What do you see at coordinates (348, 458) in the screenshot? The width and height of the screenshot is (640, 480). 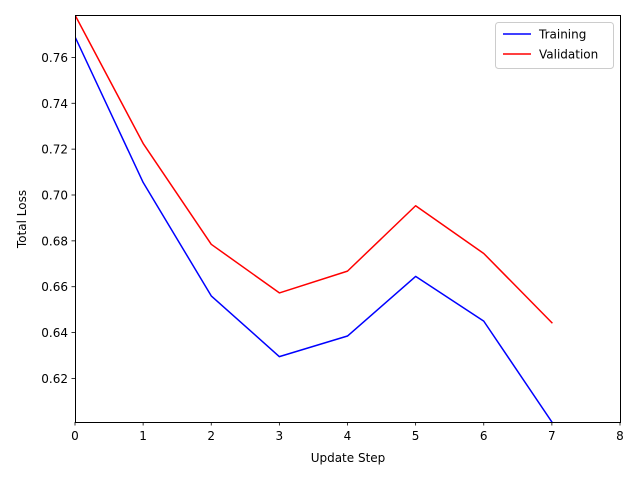 I see `x-axis-label: Update Step` at bounding box center [348, 458].